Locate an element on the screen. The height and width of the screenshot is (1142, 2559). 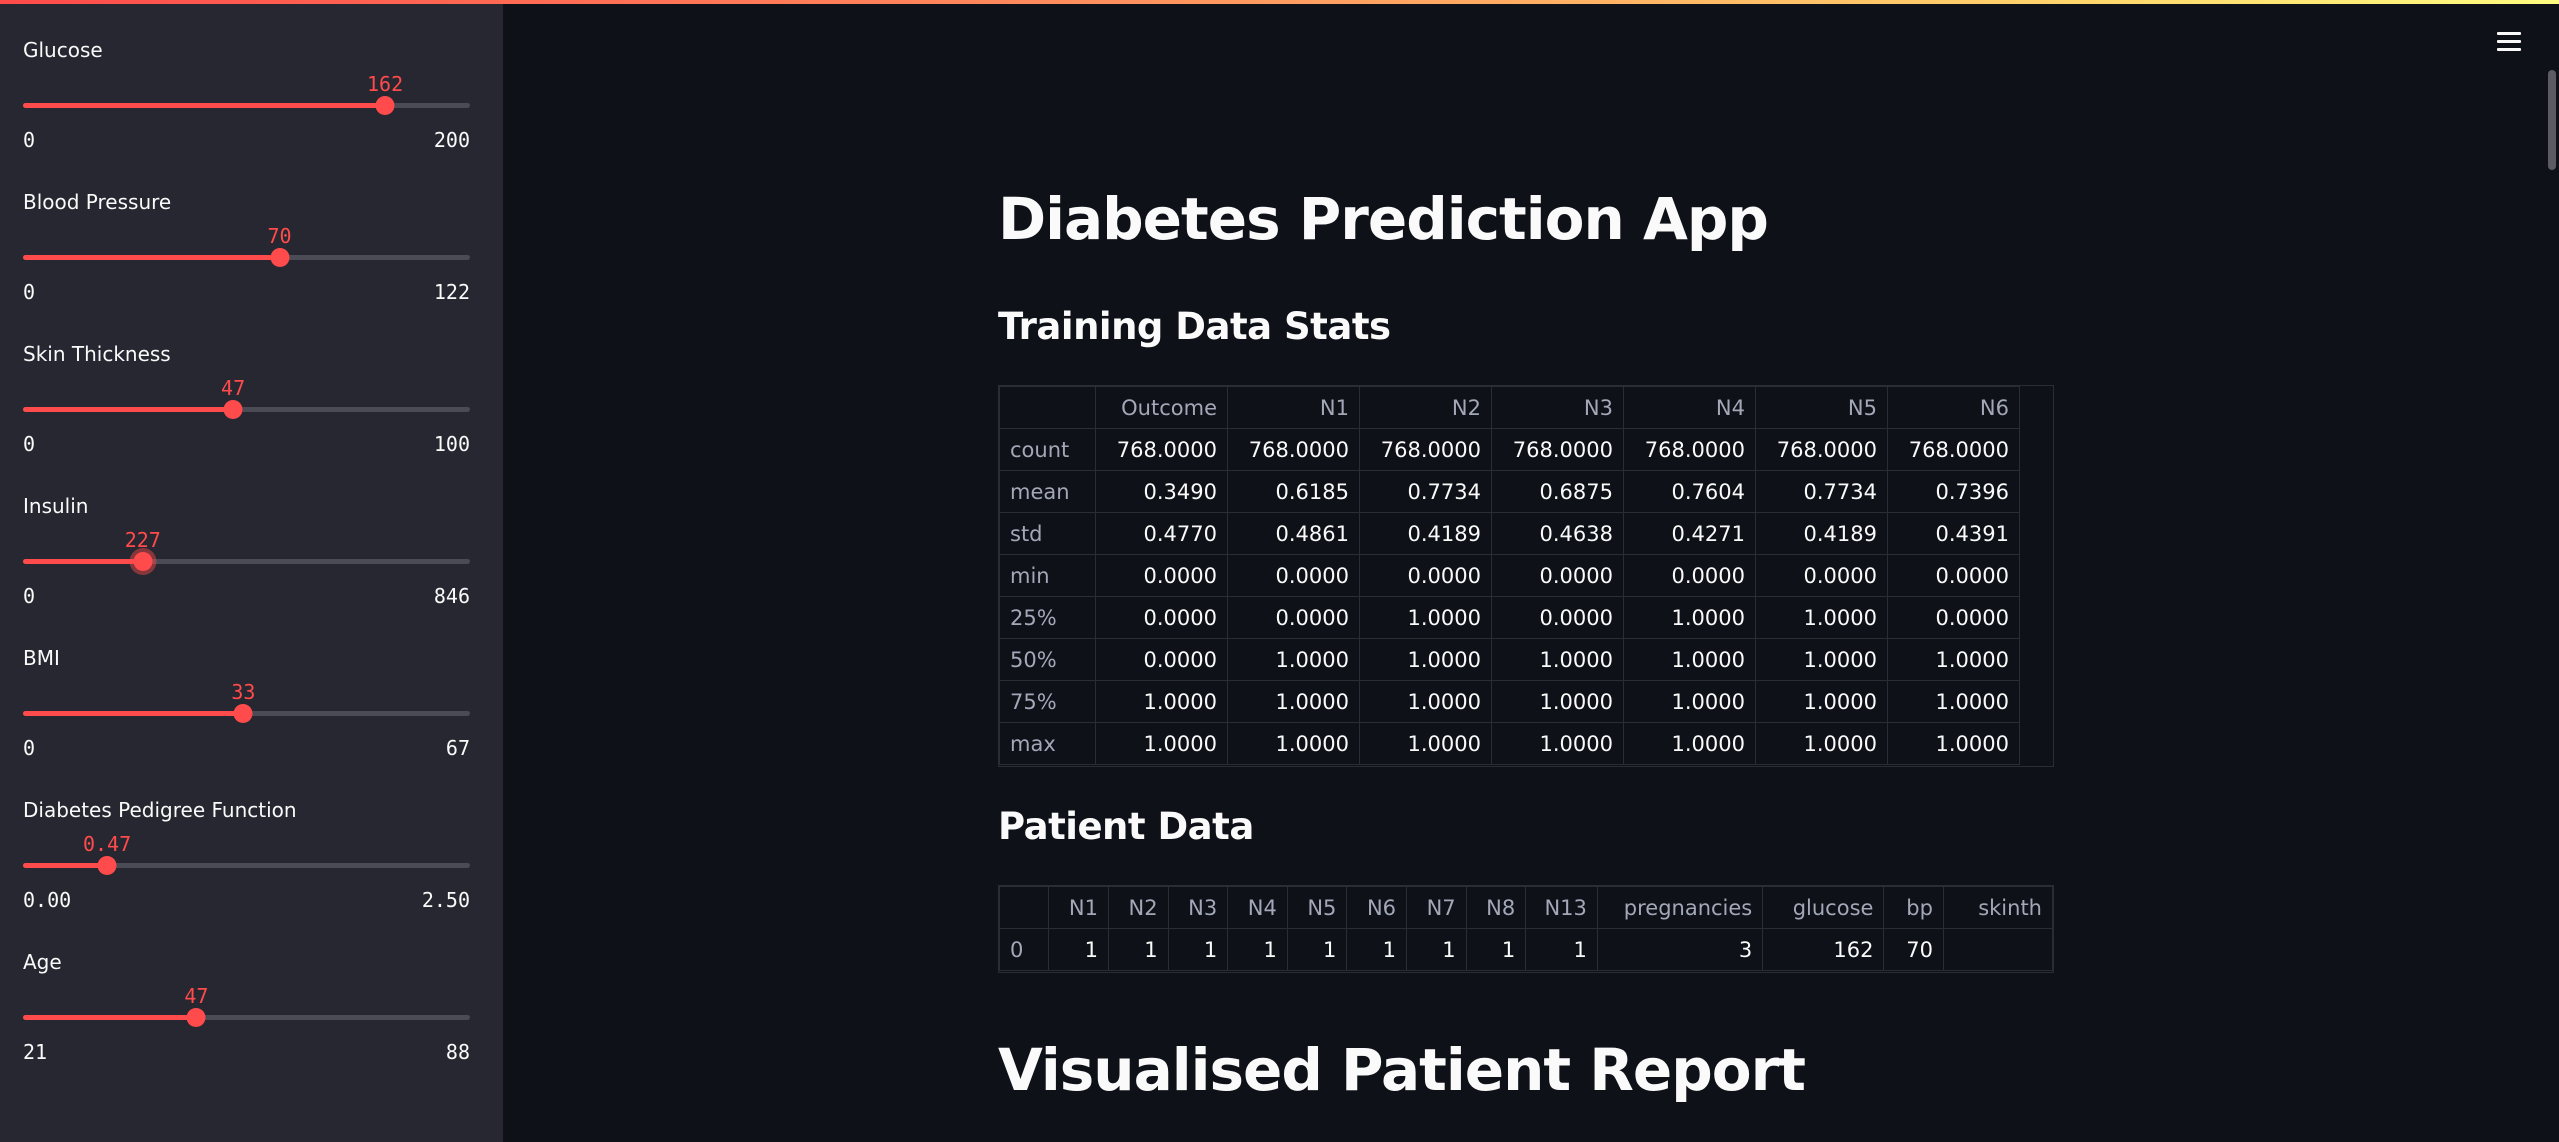
table-cell: 0.7734 is located at coordinates (1821, 491).